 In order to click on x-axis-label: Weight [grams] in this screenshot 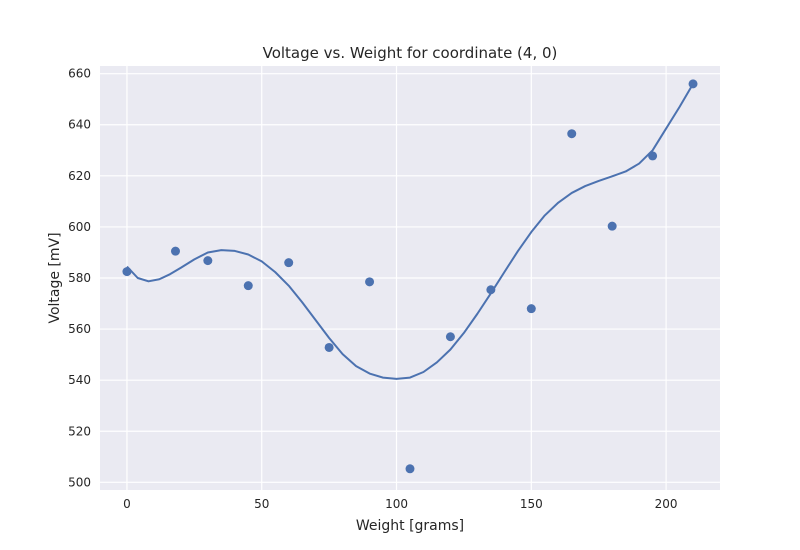, I will do `click(410, 526)`.